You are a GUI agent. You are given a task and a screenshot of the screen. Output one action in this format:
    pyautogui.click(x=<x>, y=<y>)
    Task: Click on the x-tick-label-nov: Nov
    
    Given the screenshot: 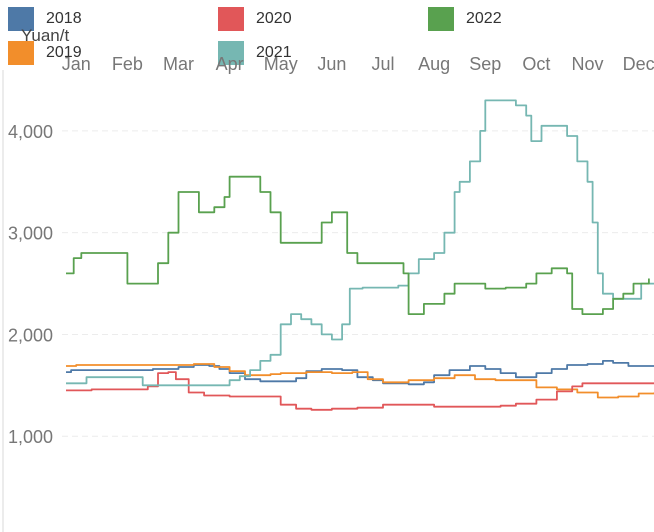 What is the action you would take?
    pyautogui.click(x=588, y=64)
    